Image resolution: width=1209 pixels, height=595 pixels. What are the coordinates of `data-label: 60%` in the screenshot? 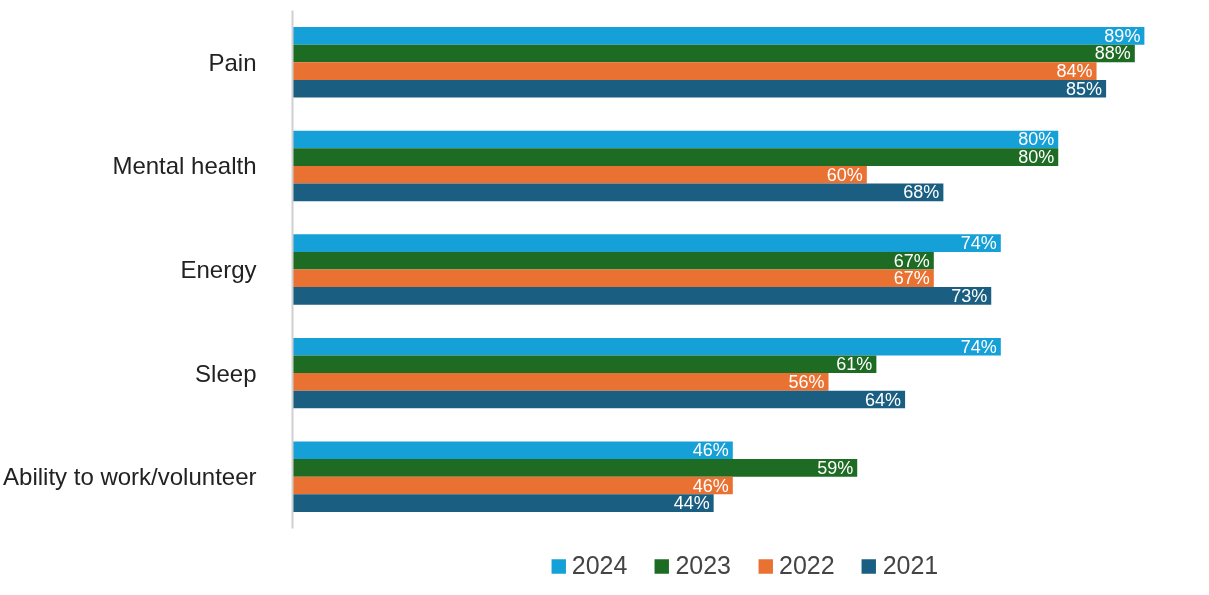 It's located at (844, 174).